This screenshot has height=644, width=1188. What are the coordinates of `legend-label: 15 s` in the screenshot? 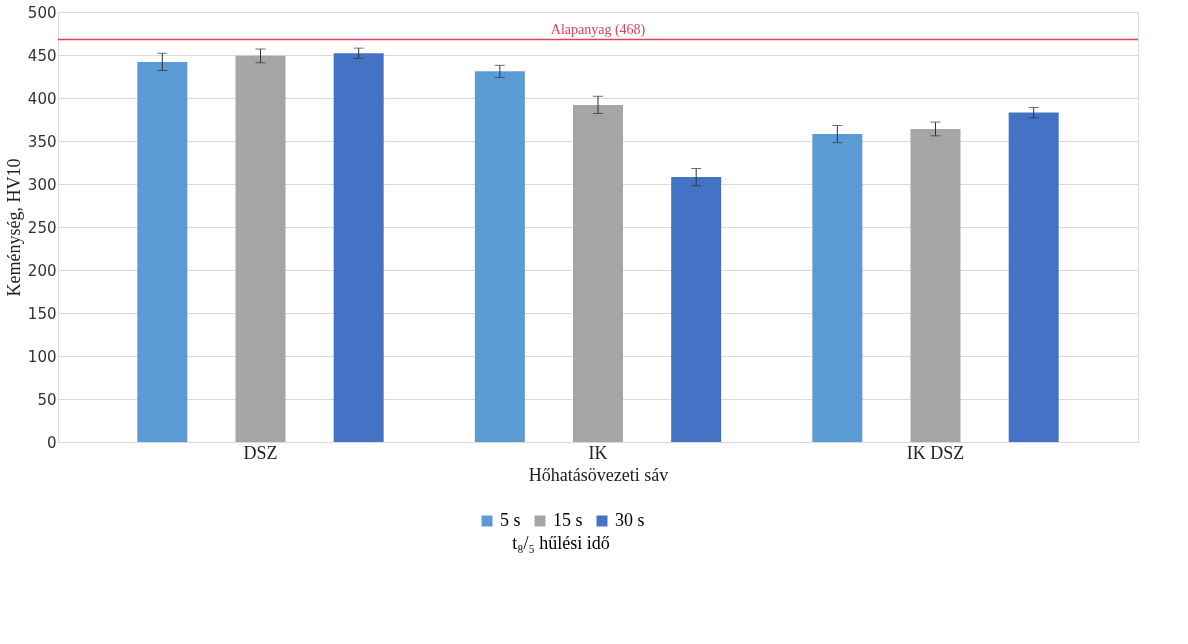 It's located at (568, 520).